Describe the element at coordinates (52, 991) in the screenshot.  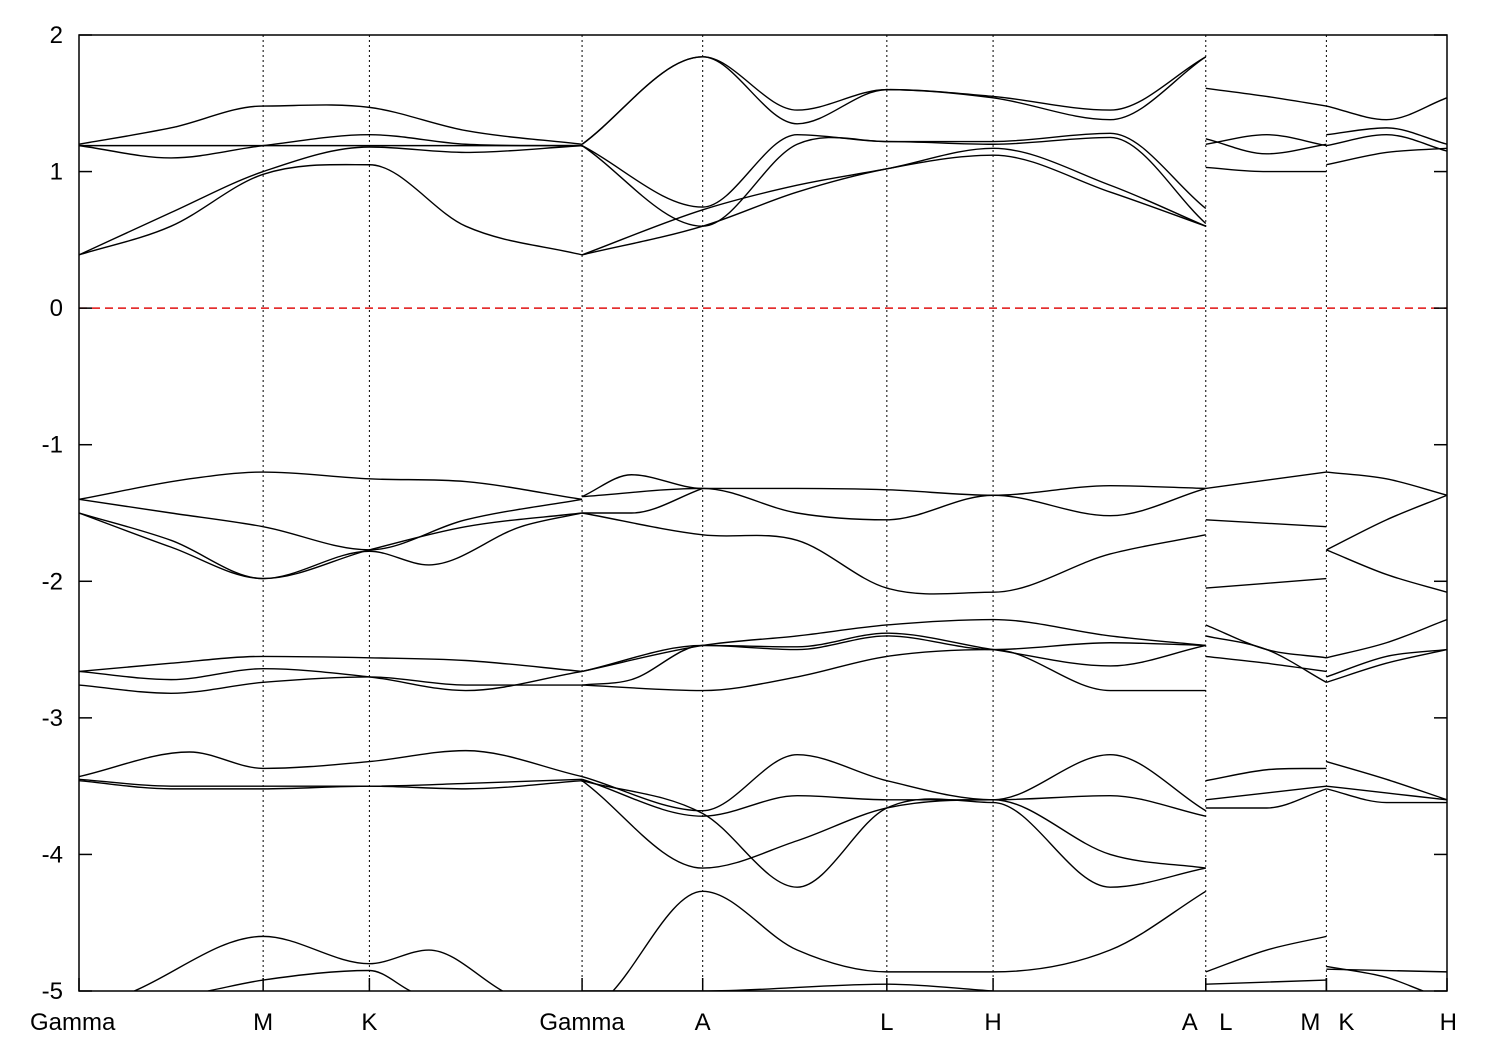
I see `y-tick-label: -5` at that location.